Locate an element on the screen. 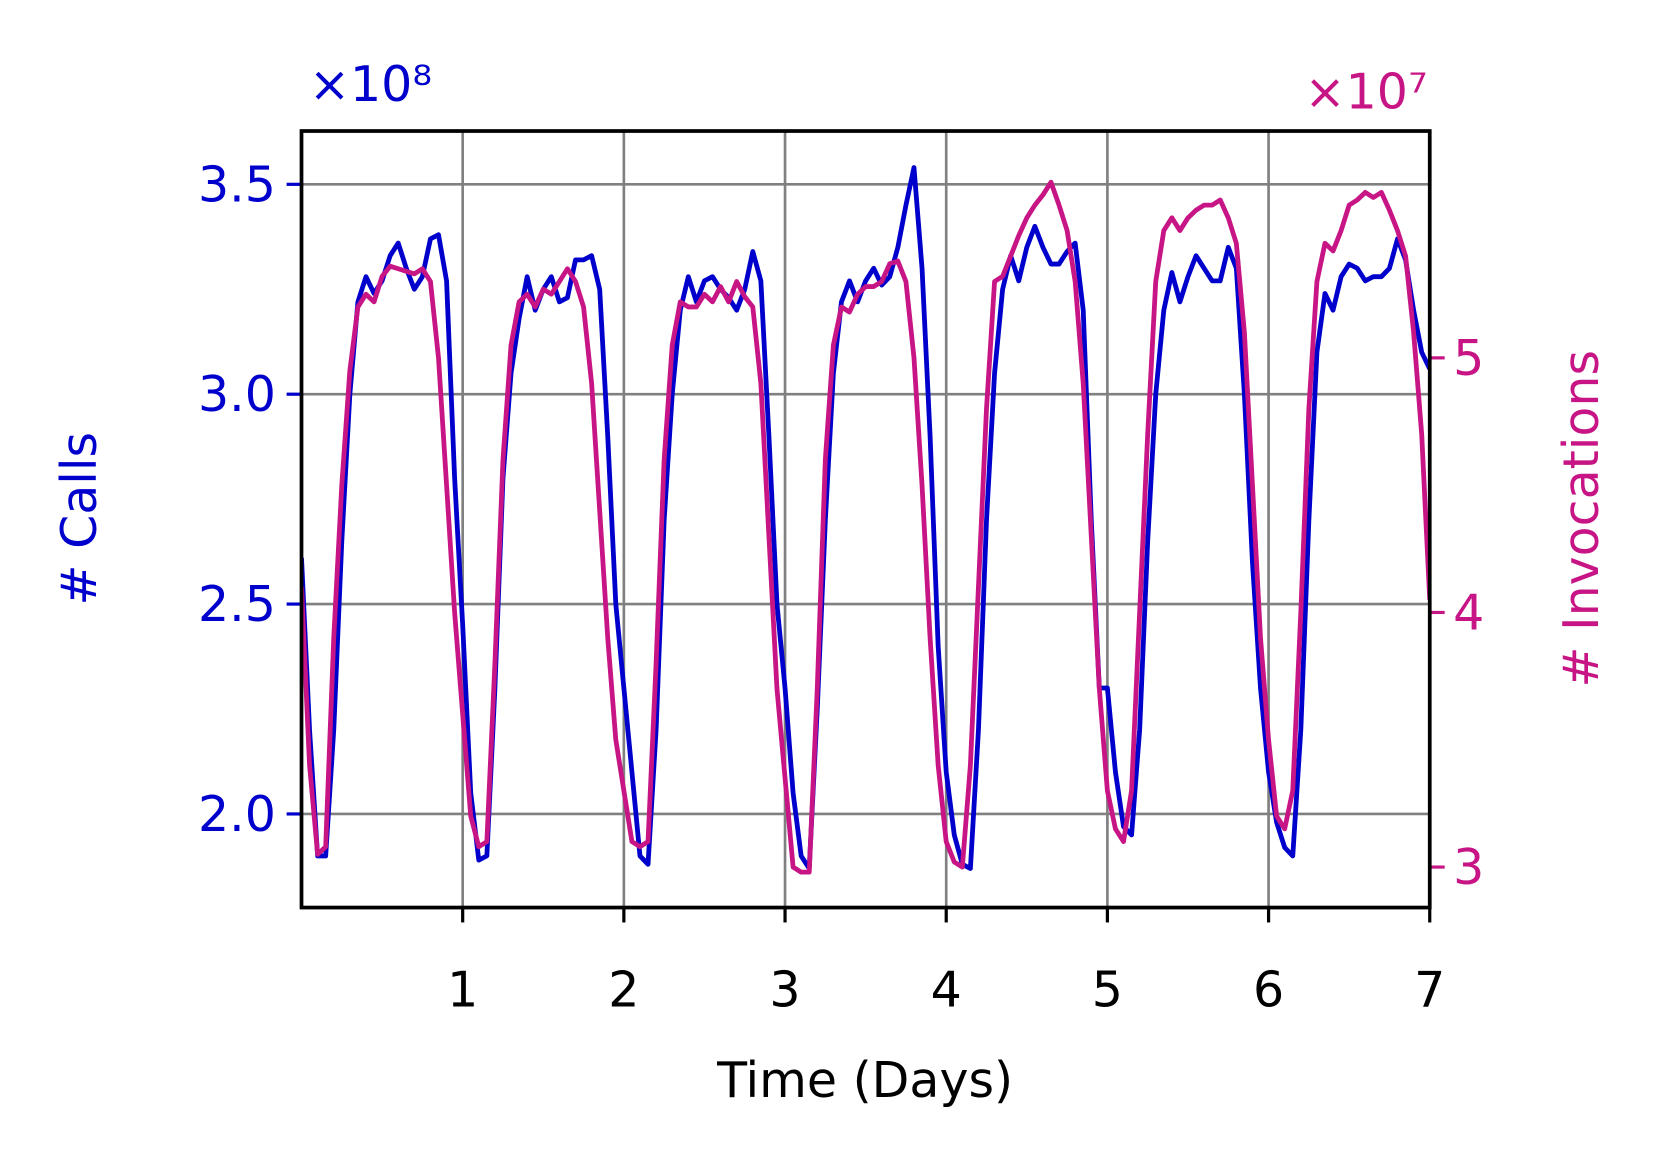 This screenshot has height=1160, width=1662. x-tick-label: 4 is located at coordinates (946, 990).